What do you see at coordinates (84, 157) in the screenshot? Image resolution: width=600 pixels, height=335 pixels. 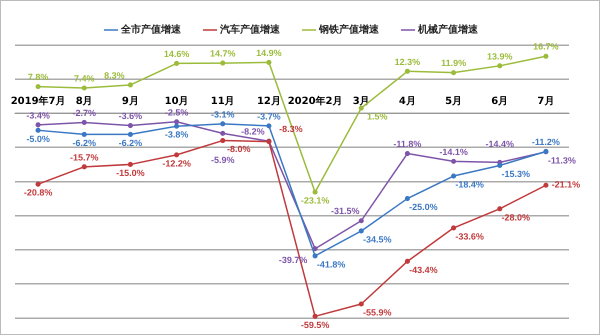 I see `data-label: -15.7%` at bounding box center [84, 157].